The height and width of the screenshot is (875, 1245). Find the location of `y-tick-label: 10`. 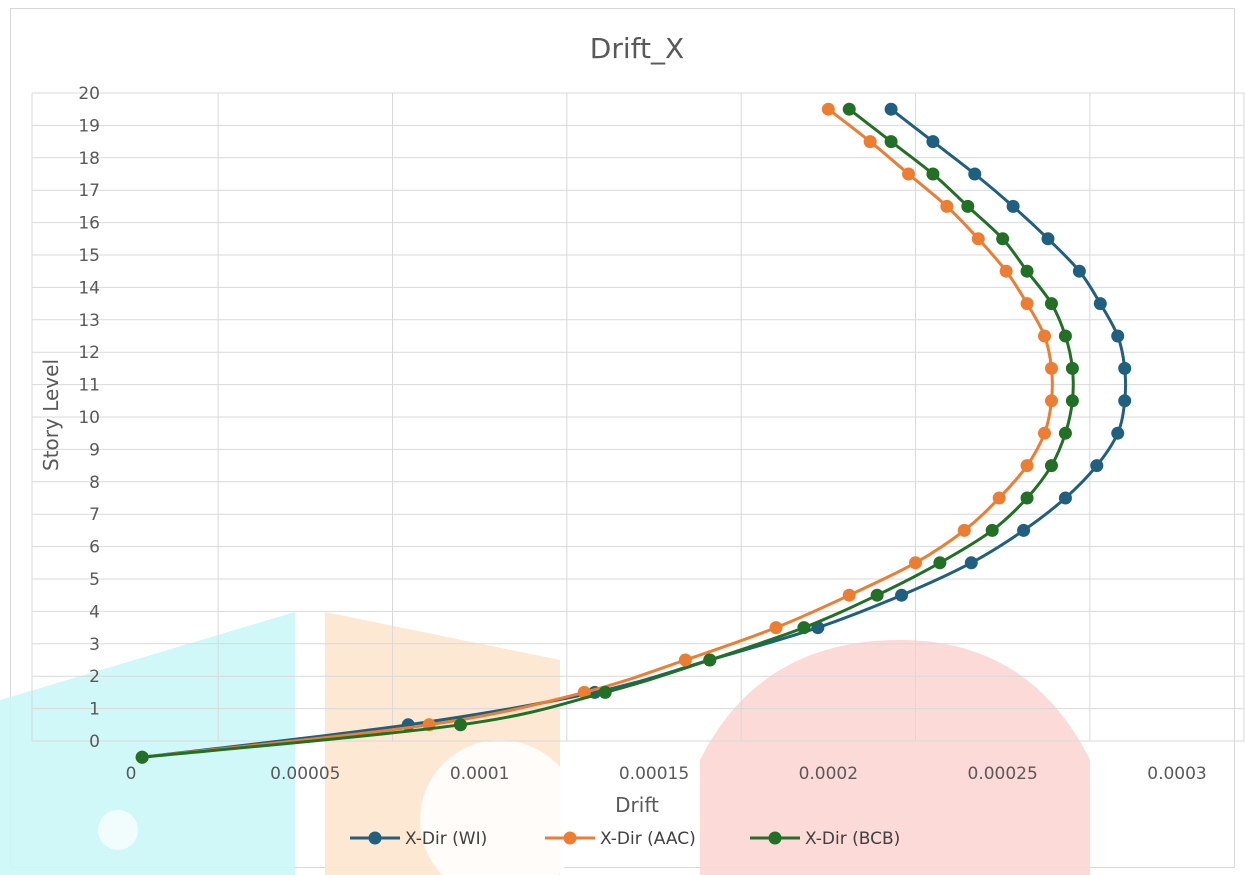

y-tick-label: 10 is located at coordinates (89, 418).